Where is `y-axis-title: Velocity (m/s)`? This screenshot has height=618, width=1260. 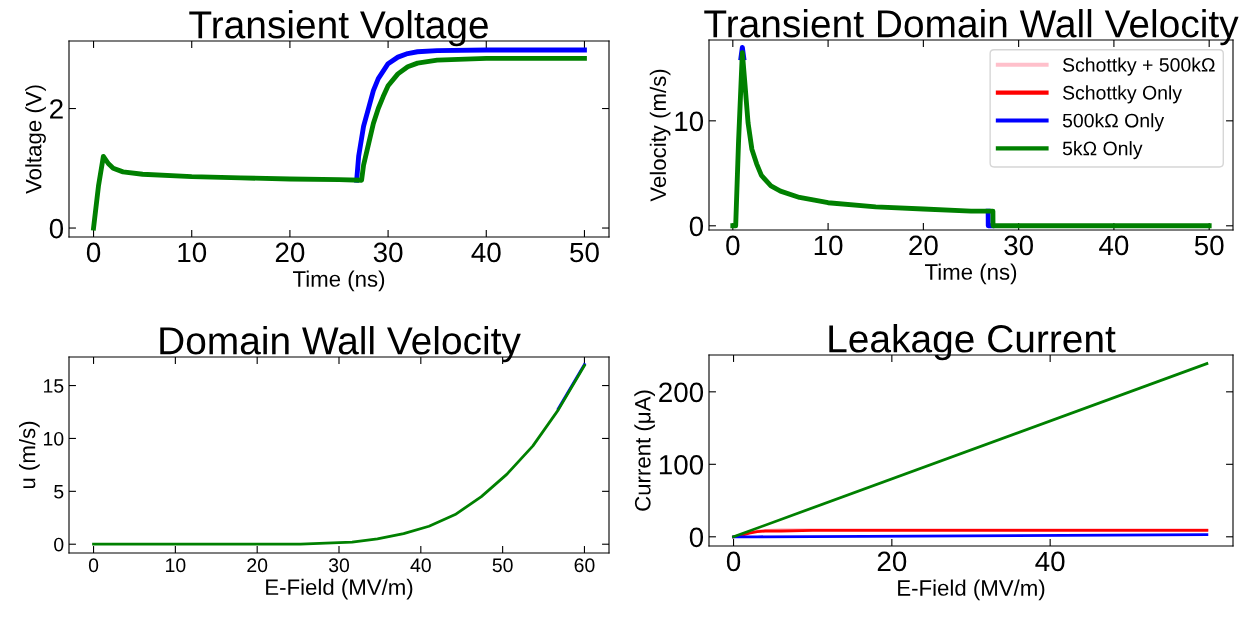
y-axis-title: Velocity (m/s) is located at coordinates (660, 135).